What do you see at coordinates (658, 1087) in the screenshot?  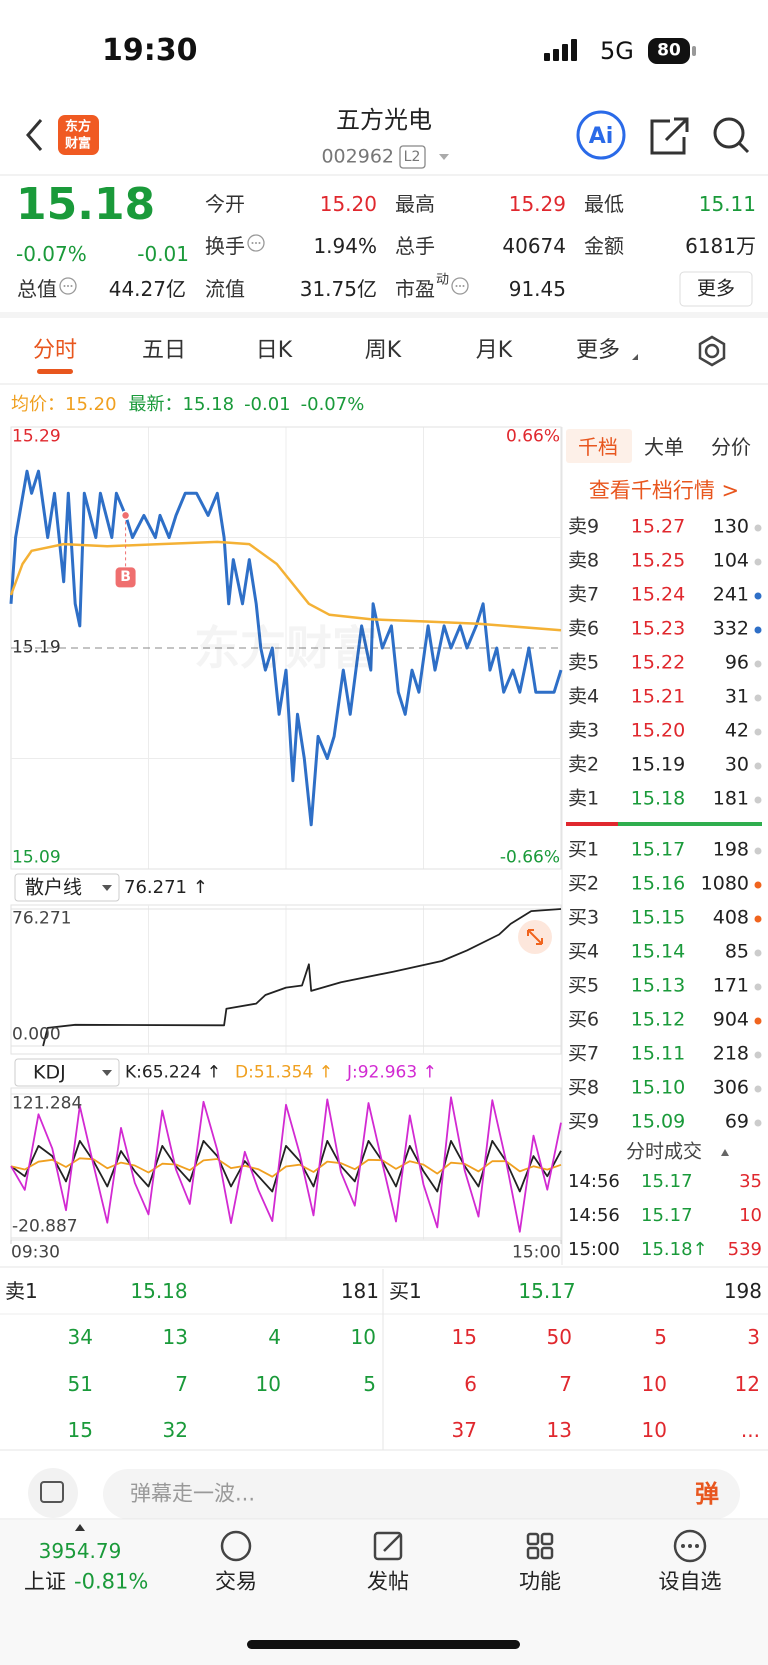 I see `book-price: 15.10` at bounding box center [658, 1087].